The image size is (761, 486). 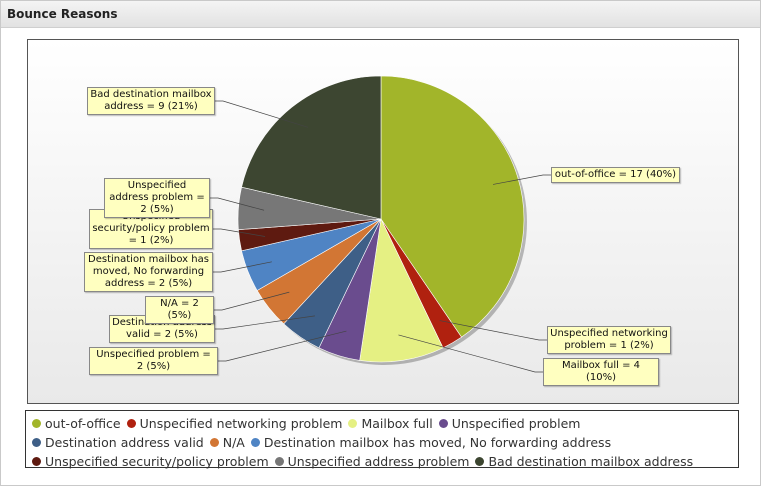 What do you see at coordinates (157, 198) in the screenshot?
I see `data-label: Unspecified address problem = 2 (5%)` at bounding box center [157, 198].